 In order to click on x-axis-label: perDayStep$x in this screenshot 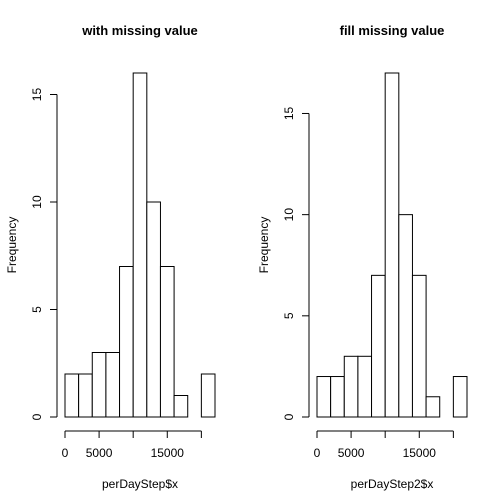, I will do `click(140, 484)`.